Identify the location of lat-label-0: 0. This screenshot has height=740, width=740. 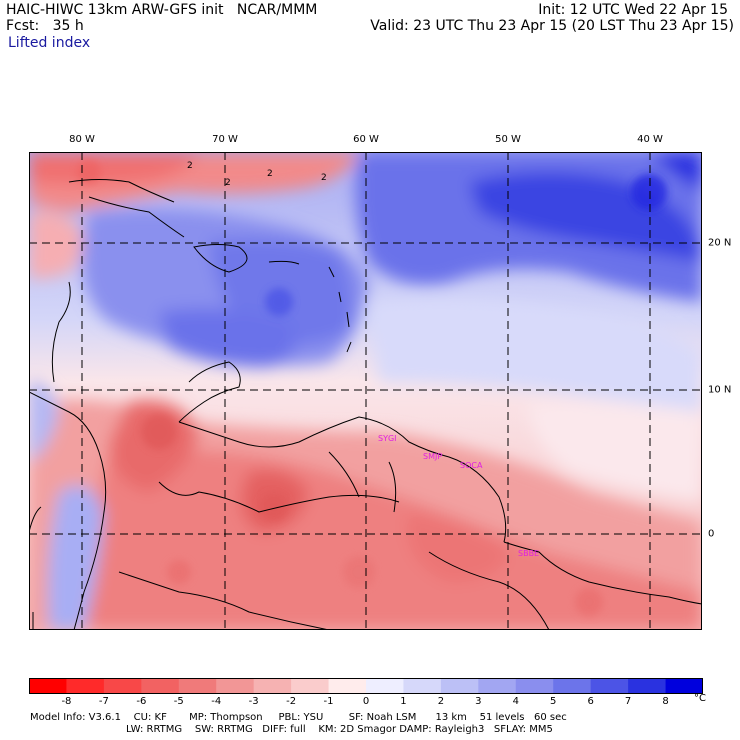
(711, 534).